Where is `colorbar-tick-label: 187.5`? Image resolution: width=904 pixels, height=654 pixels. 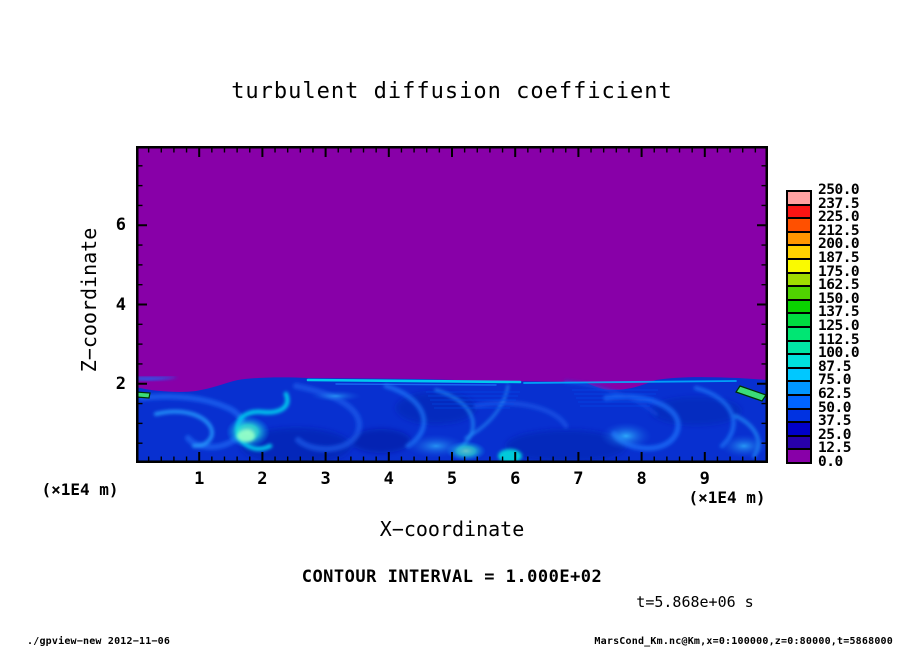
colorbar-tick-label: 187.5 is located at coordinates (839, 258).